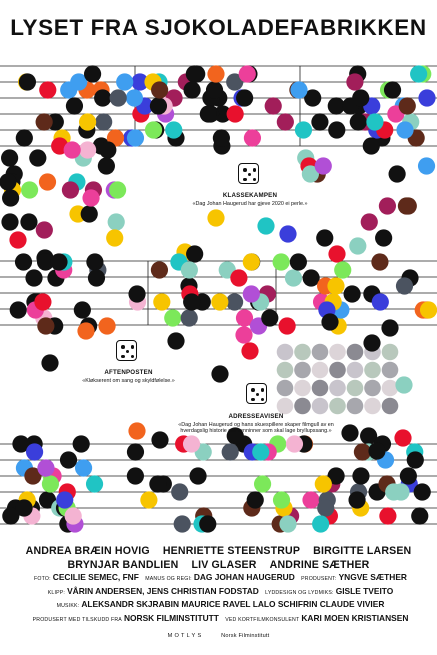 Image resolution: width=437 pixels, height=655 pixels. I want to click on review-source: AFTENPOSTEN, so click(128, 372).